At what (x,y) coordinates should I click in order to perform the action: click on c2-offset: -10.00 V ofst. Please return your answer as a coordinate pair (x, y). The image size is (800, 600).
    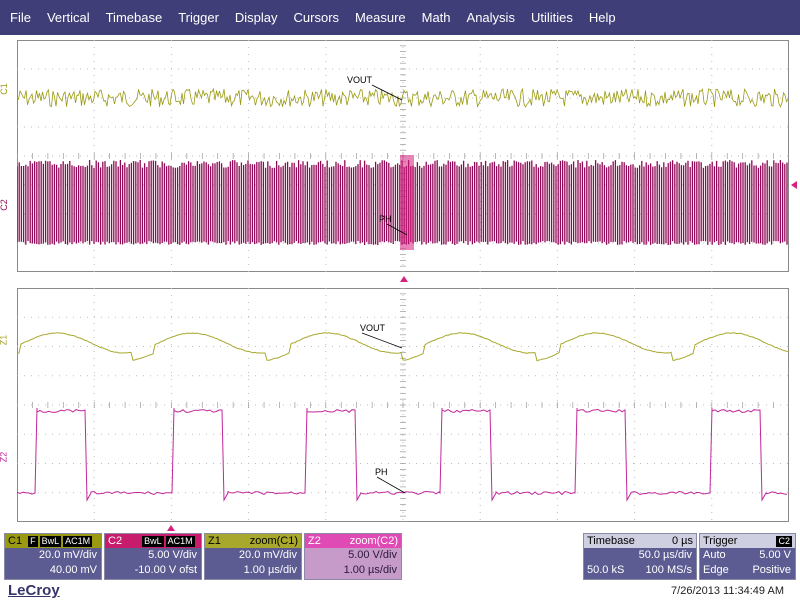
    Looking at the image, I should click on (165, 570).